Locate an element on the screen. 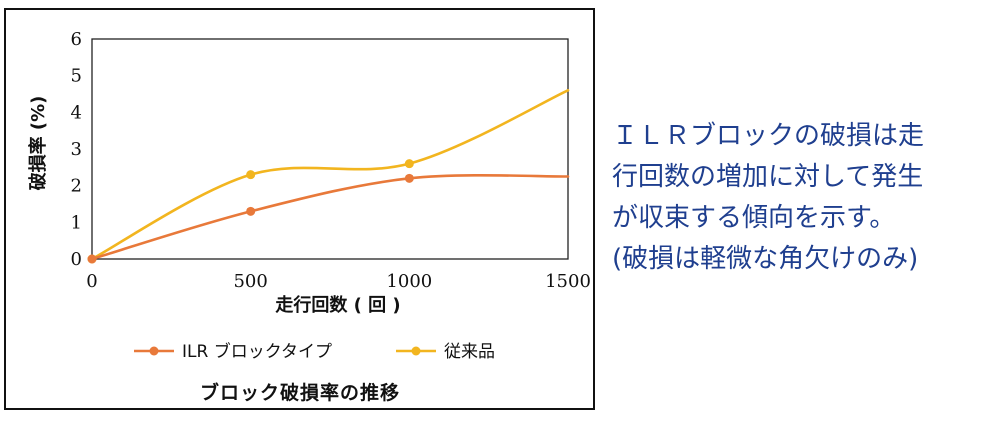 Image resolution: width=1000 pixels, height=425 pixels. side-note-line: ＩＬＲブロックの破損は走 is located at coordinates (768, 136).